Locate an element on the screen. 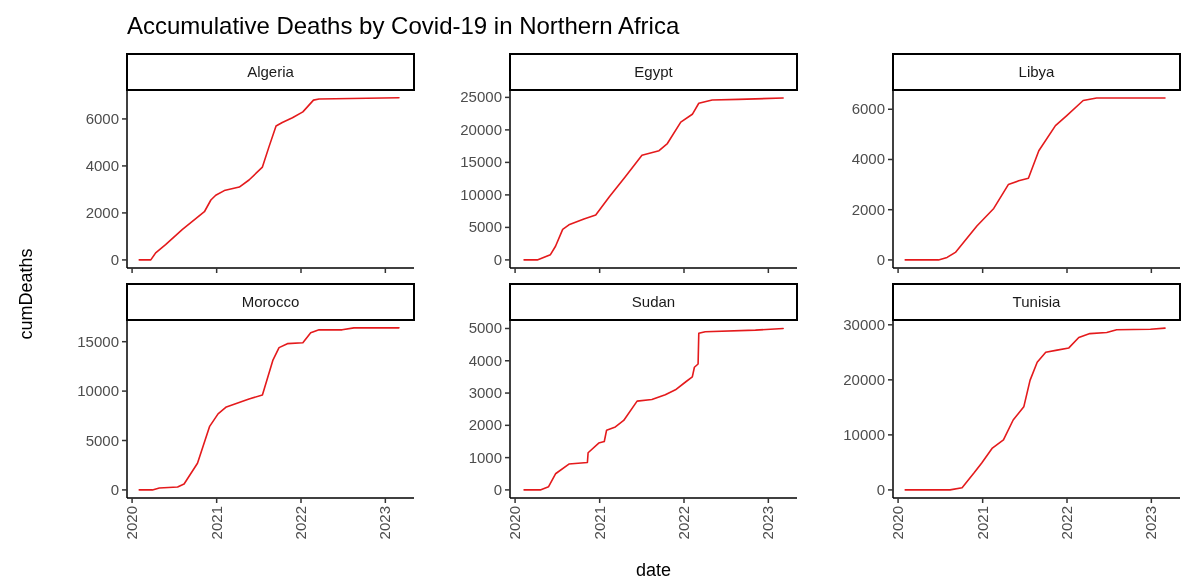 The image size is (1182, 582). chart-title: Sudan is located at coordinates (653, 301).